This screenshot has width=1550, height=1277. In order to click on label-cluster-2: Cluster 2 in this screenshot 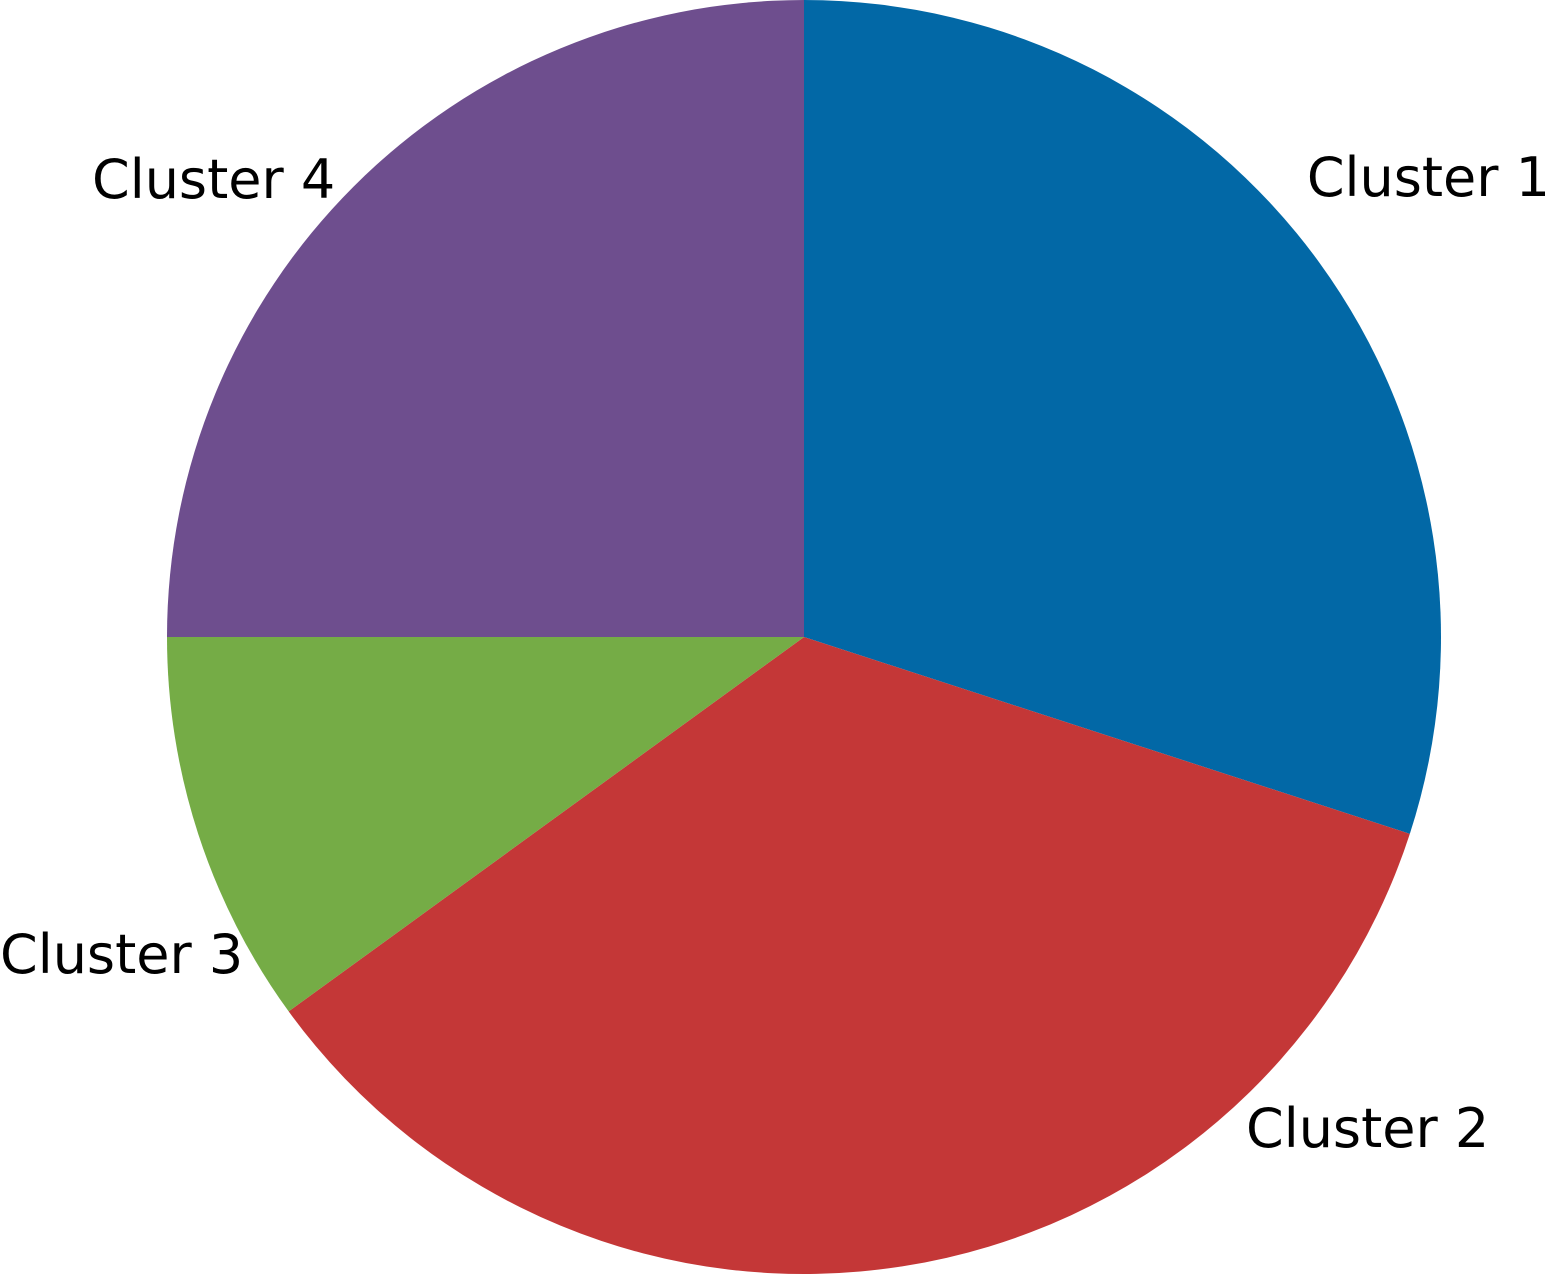, I will do `click(1367, 1128)`.